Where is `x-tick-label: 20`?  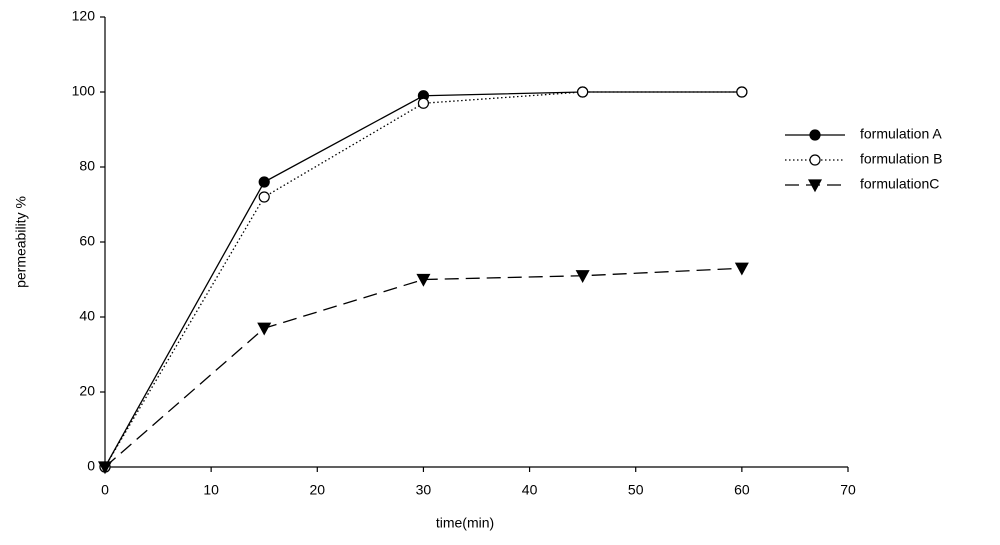 x-tick-label: 20 is located at coordinates (317, 490).